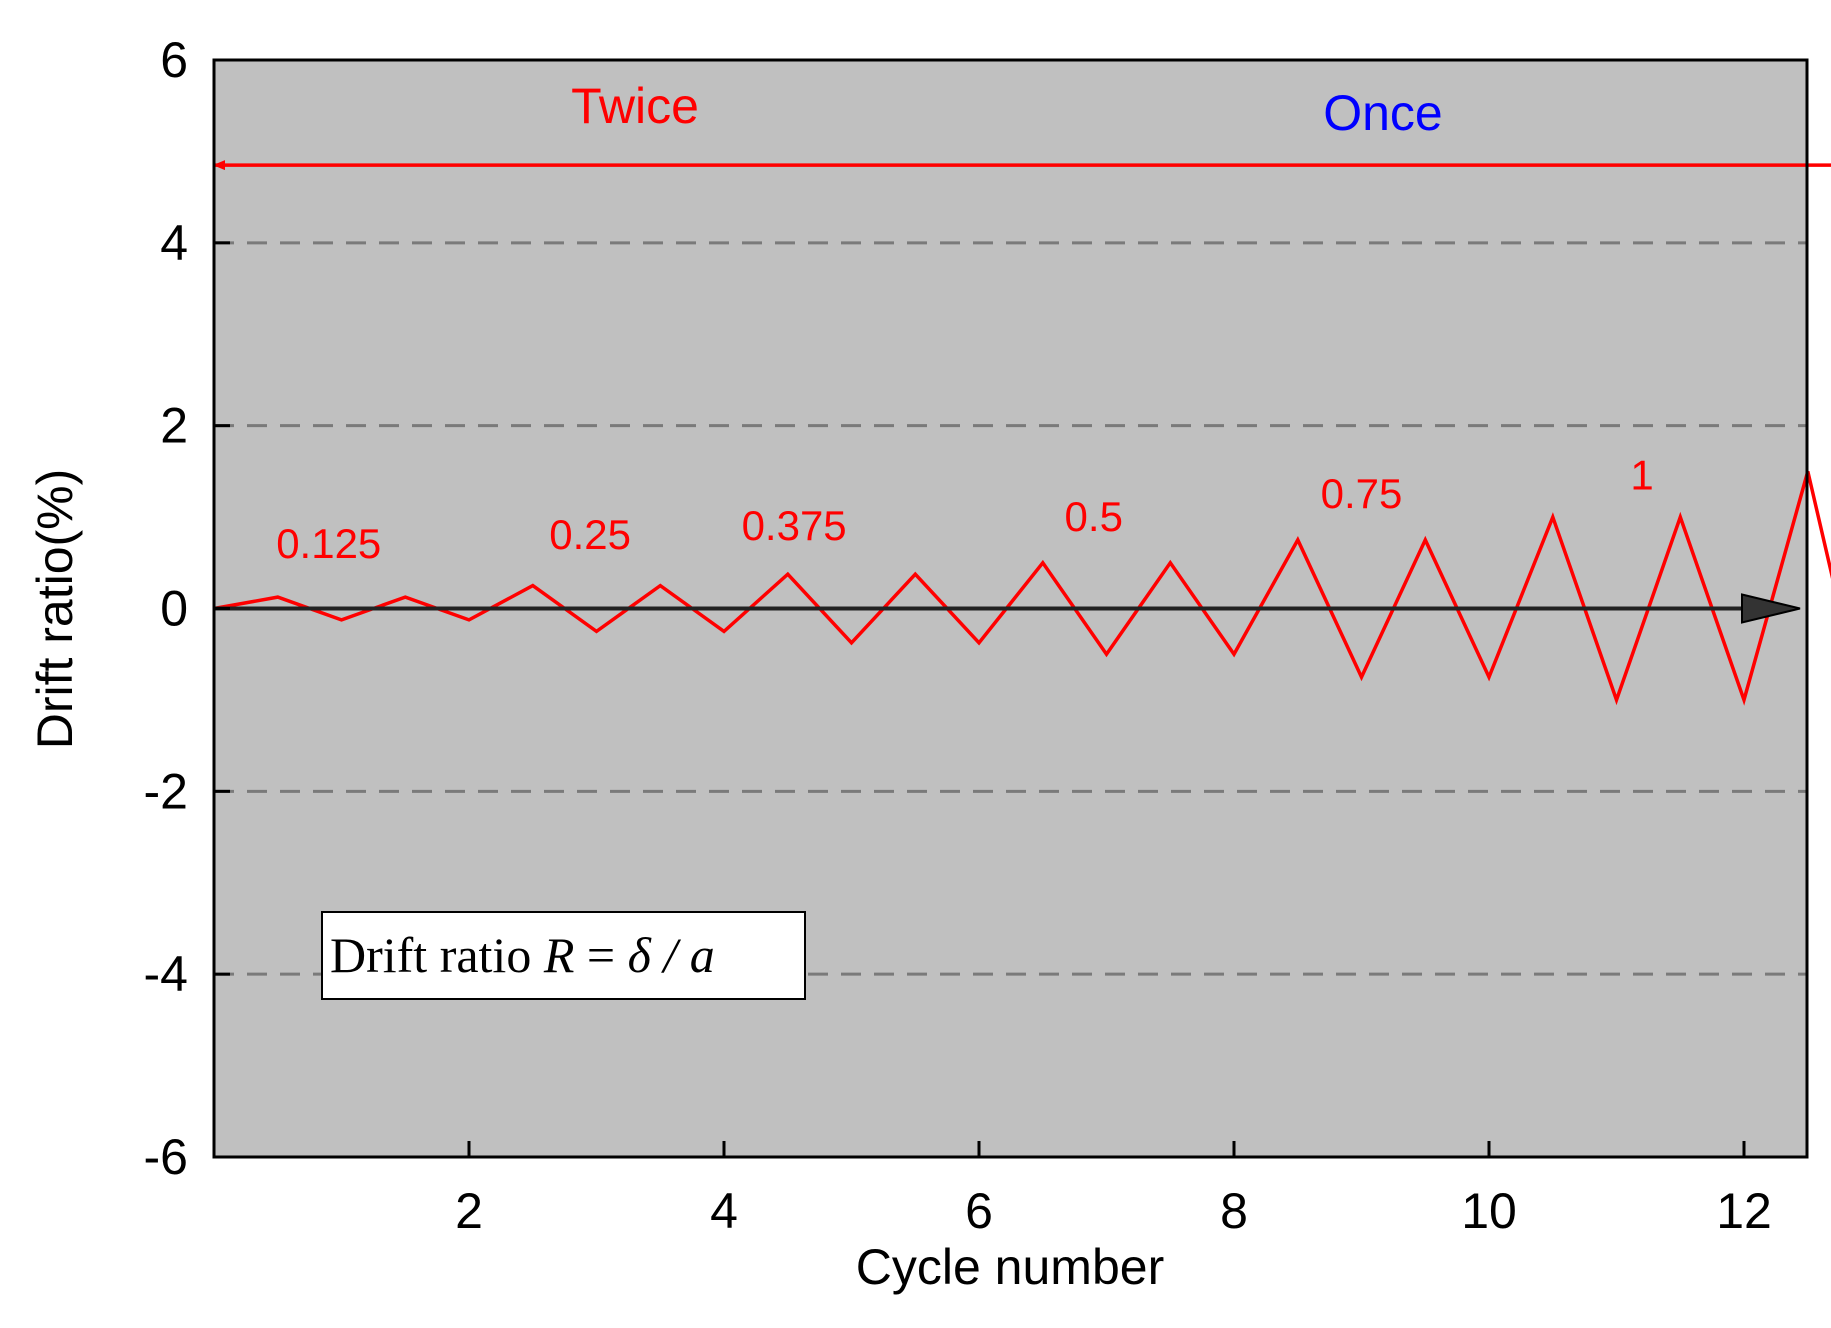 This screenshot has width=1831, height=1328. I want to click on amplitude-label: 0.5, so click(1094, 516).